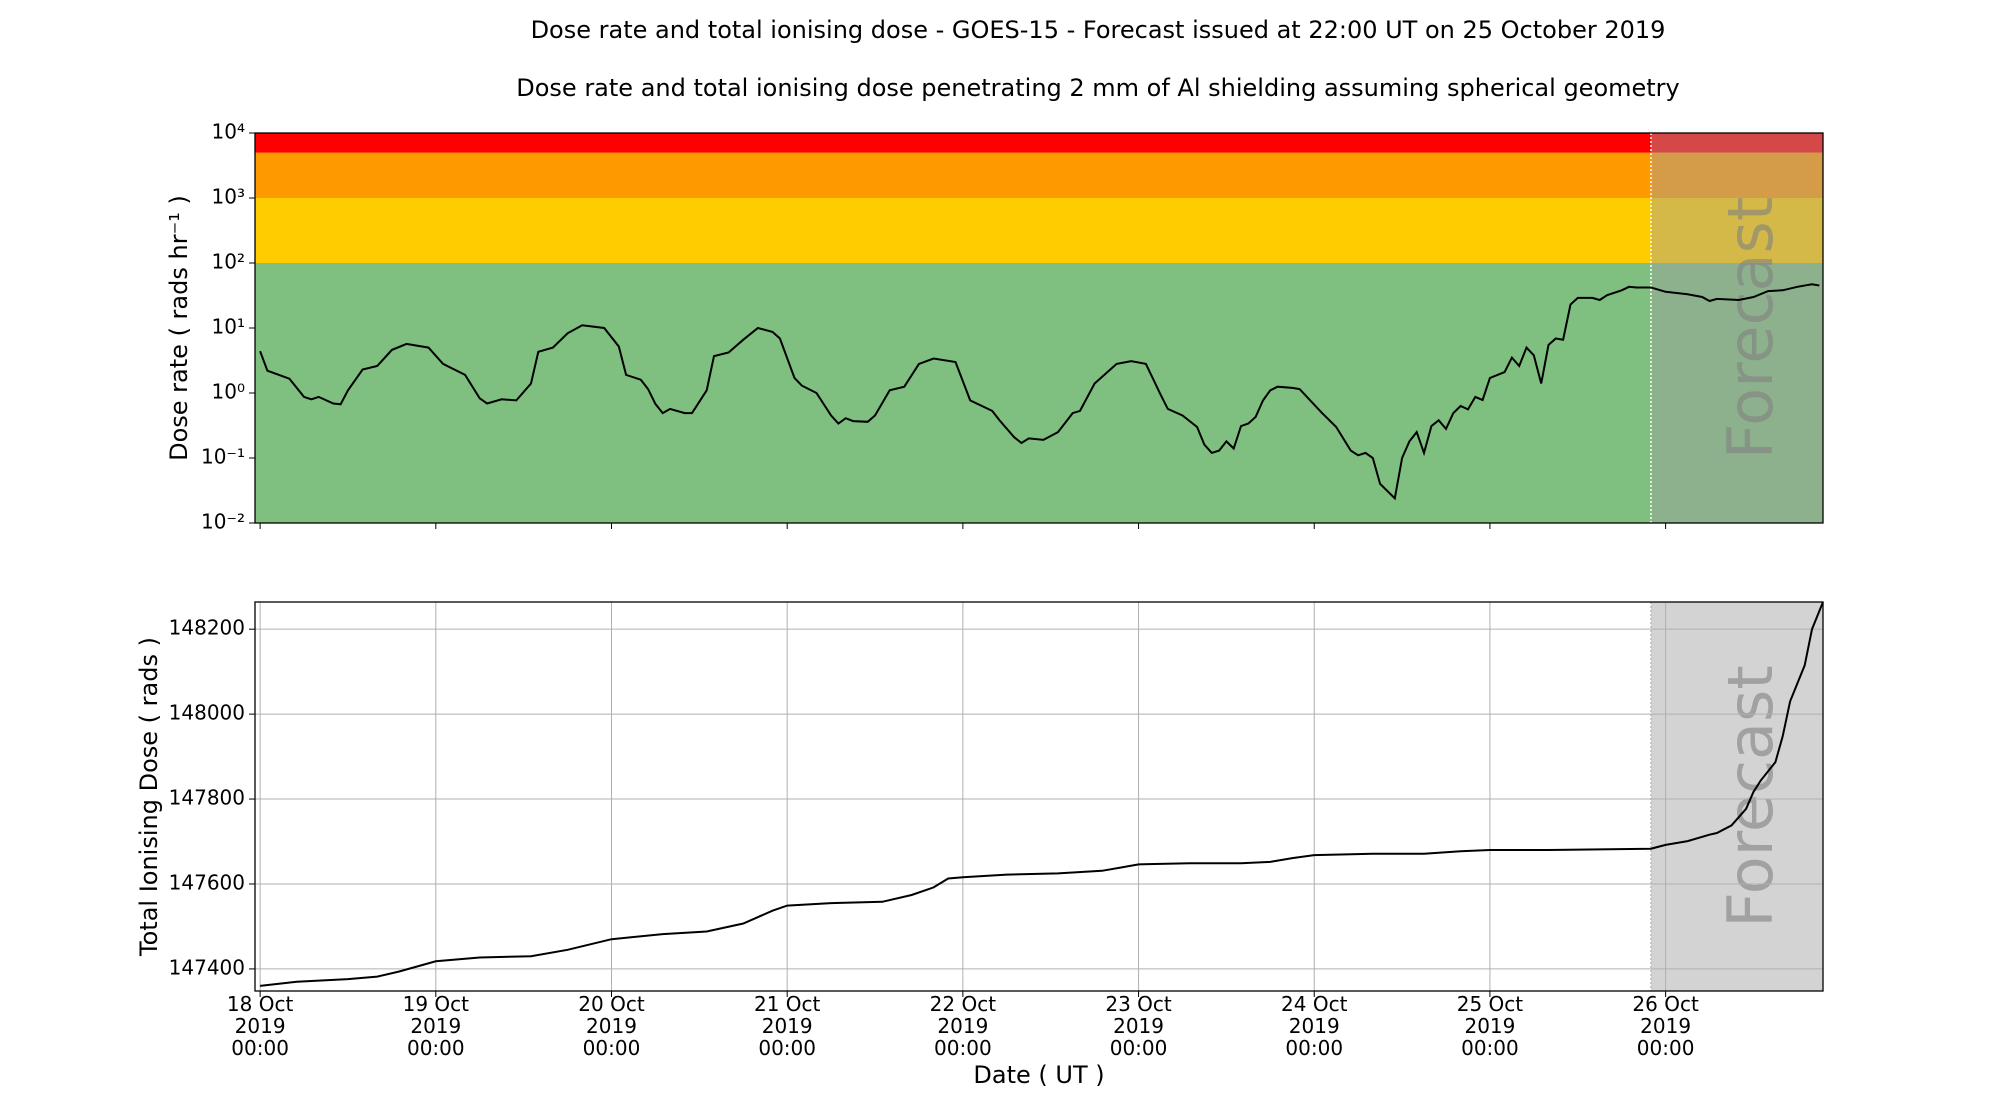  What do you see at coordinates (1038, 1075) in the screenshot?
I see `x-axis-label: Date ( UT )` at bounding box center [1038, 1075].